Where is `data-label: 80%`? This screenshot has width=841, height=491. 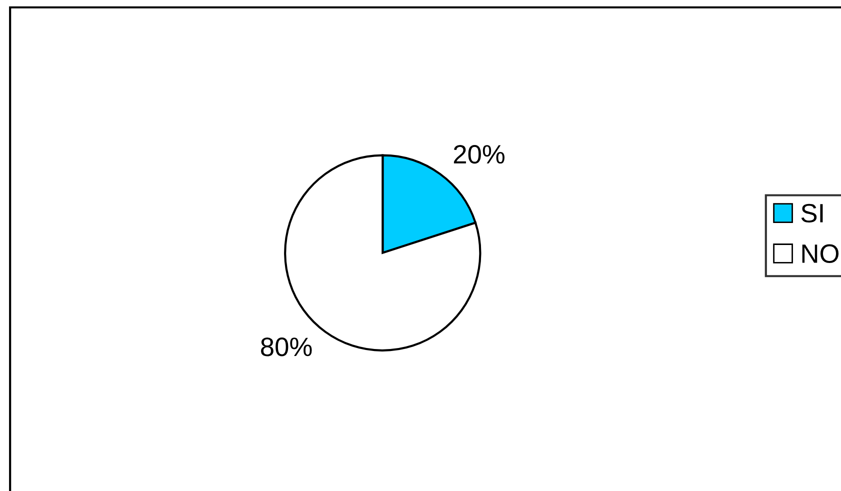
data-label: 80% is located at coordinates (286, 347).